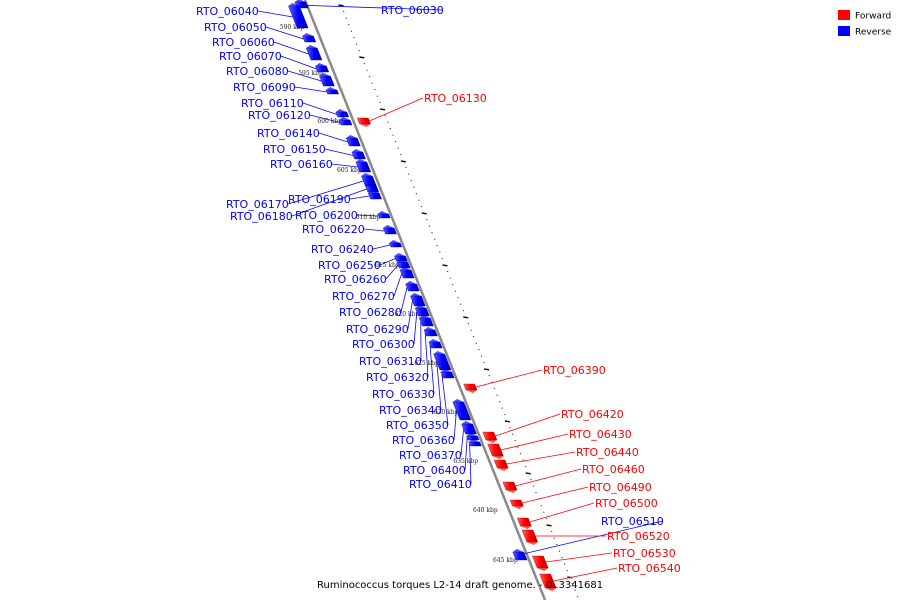 The width and height of the screenshot is (900, 600). Describe the element at coordinates (355, 279) in the screenshot. I see `gene-label-rto-06260: RTO_06260` at that location.